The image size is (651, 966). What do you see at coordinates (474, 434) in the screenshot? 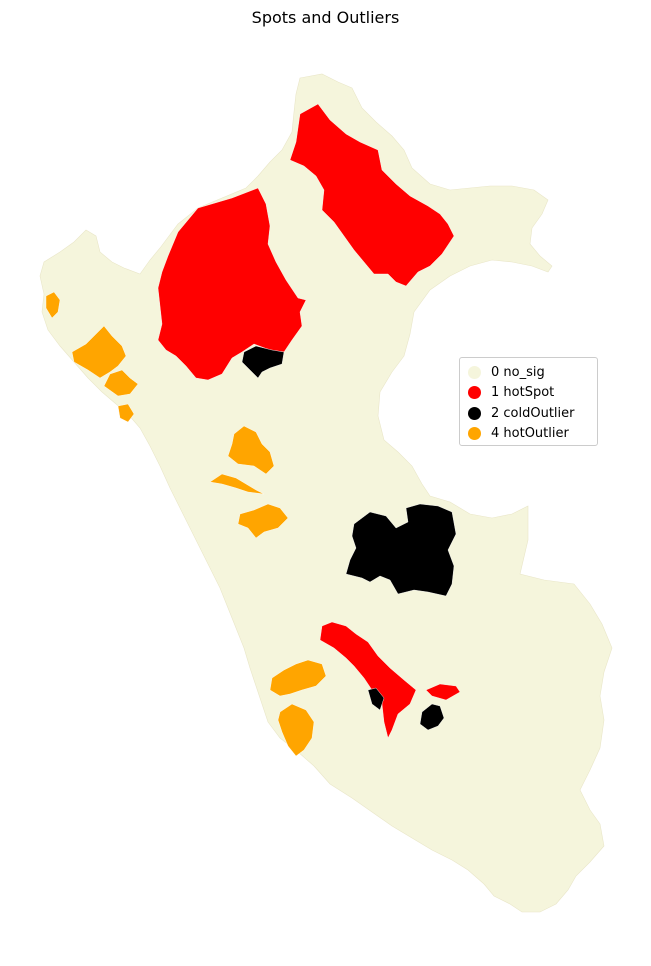
I see `legend-marker-hotoutlier` at bounding box center [474, 434].